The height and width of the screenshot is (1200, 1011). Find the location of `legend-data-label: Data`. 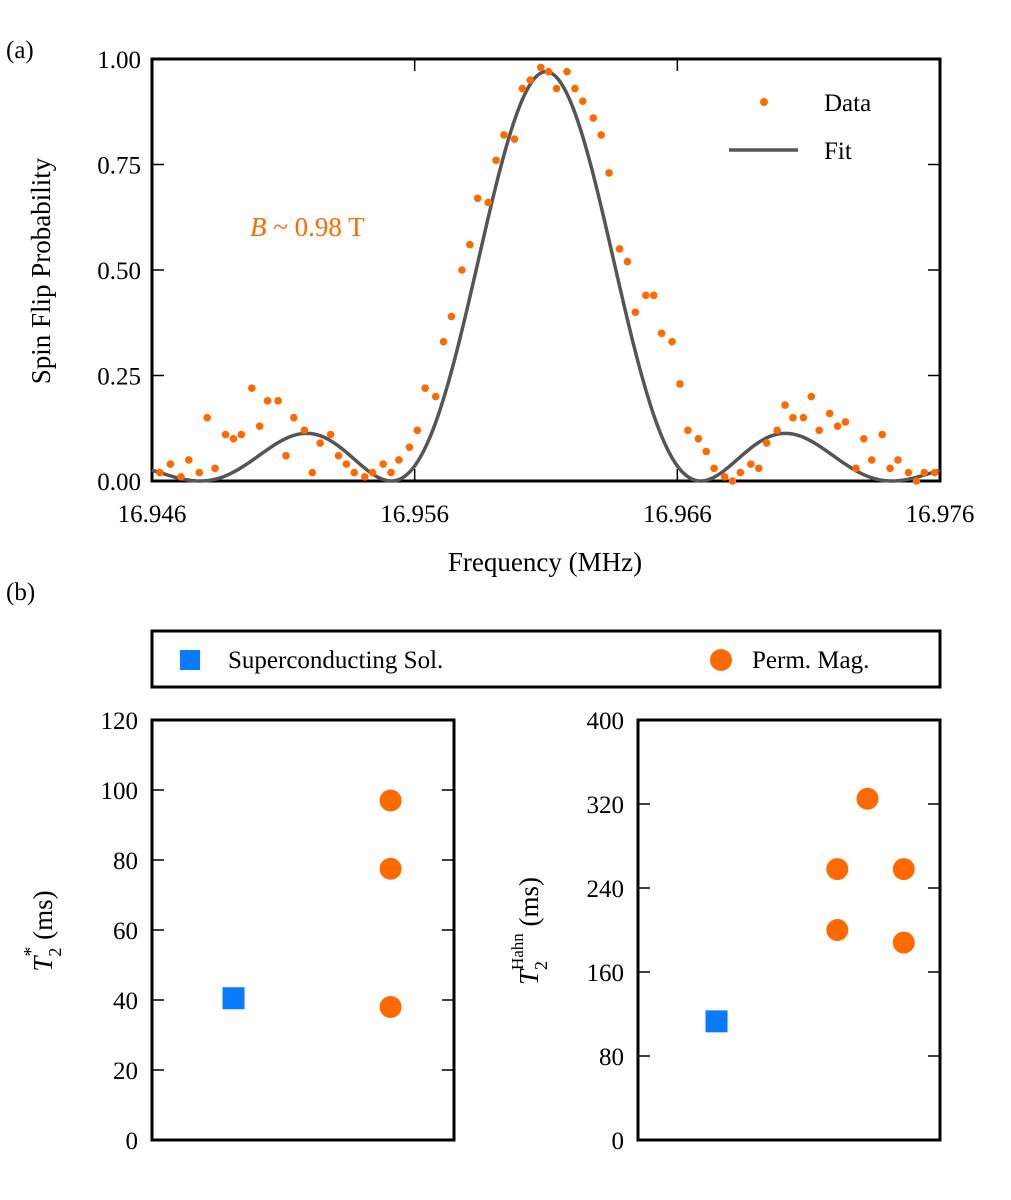

legend-data-label: Data is located at coordinates (847, 103).